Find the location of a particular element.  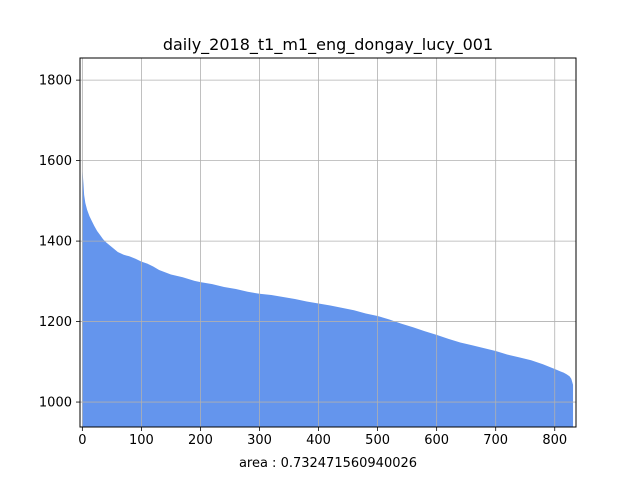

x-tick-label: 600 is located at coordinates (436, 440).